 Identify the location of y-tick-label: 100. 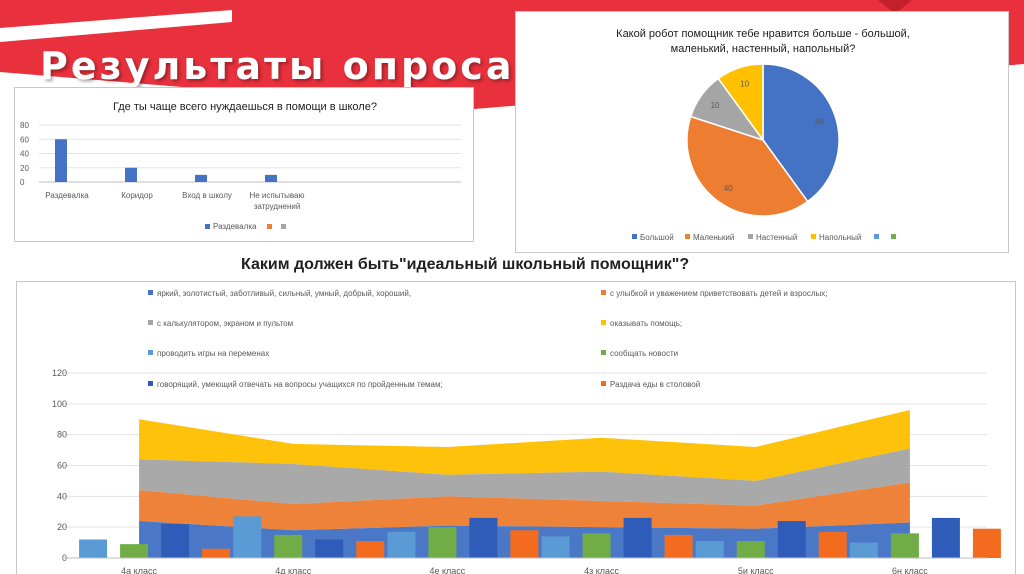
(59, 404).